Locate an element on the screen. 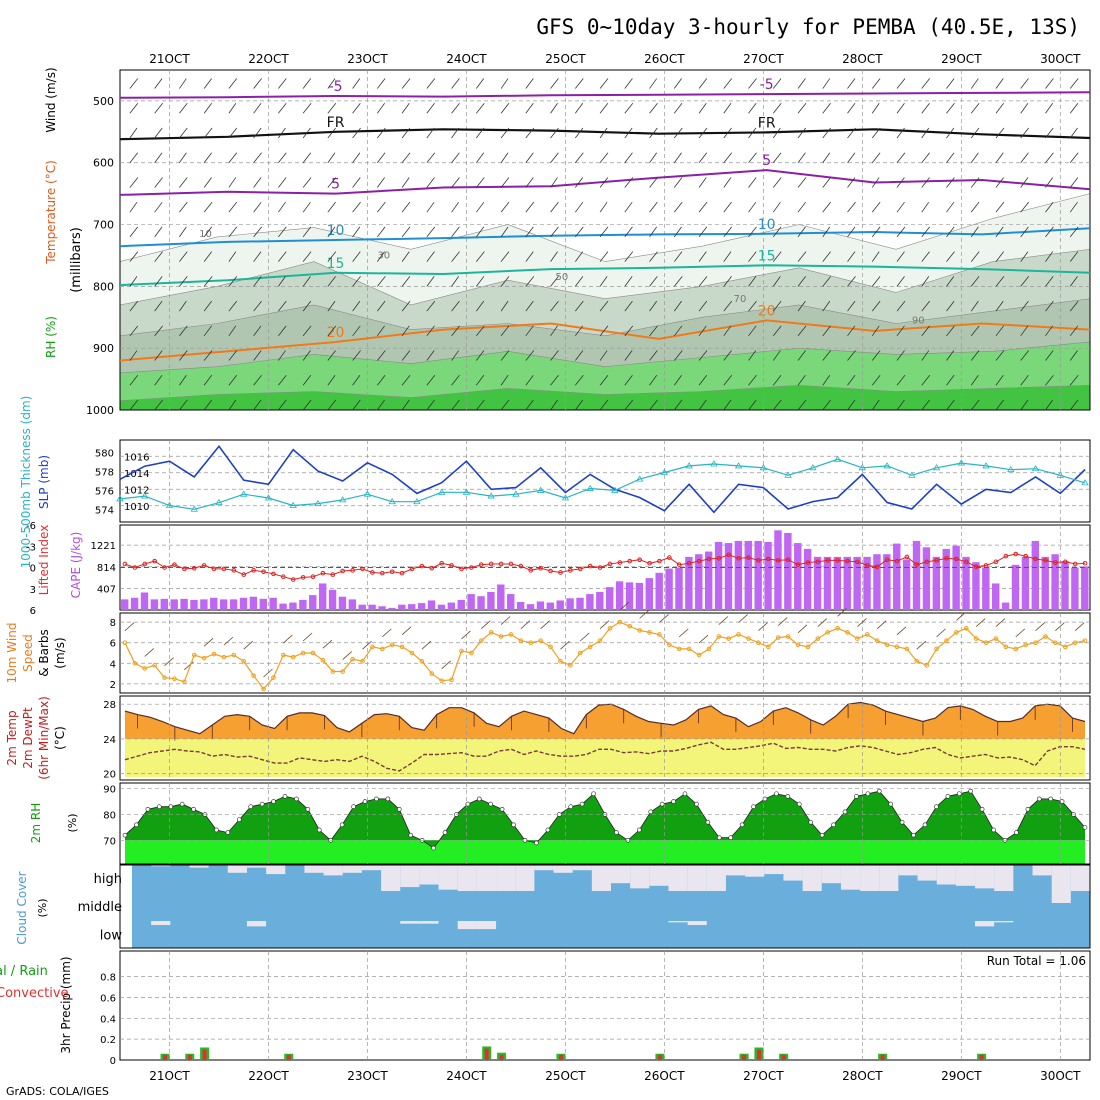 This screenshot has height=1100, width=1100. precip-convective-bar is located at coordinates (783, 1057).